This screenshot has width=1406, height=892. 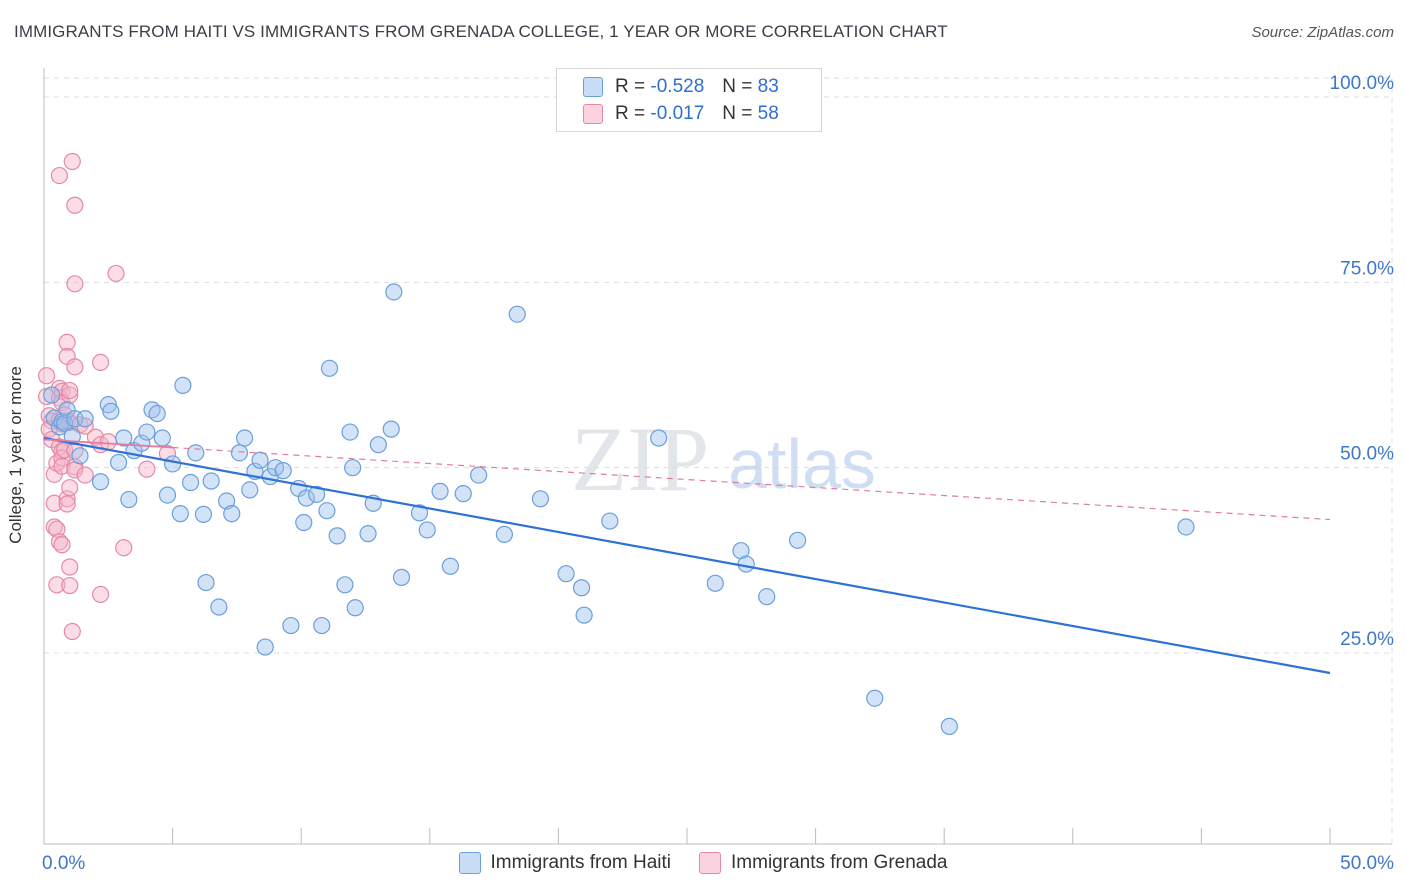 I want to click on watermark-atlas: atlas, so click(x=802, y=464).